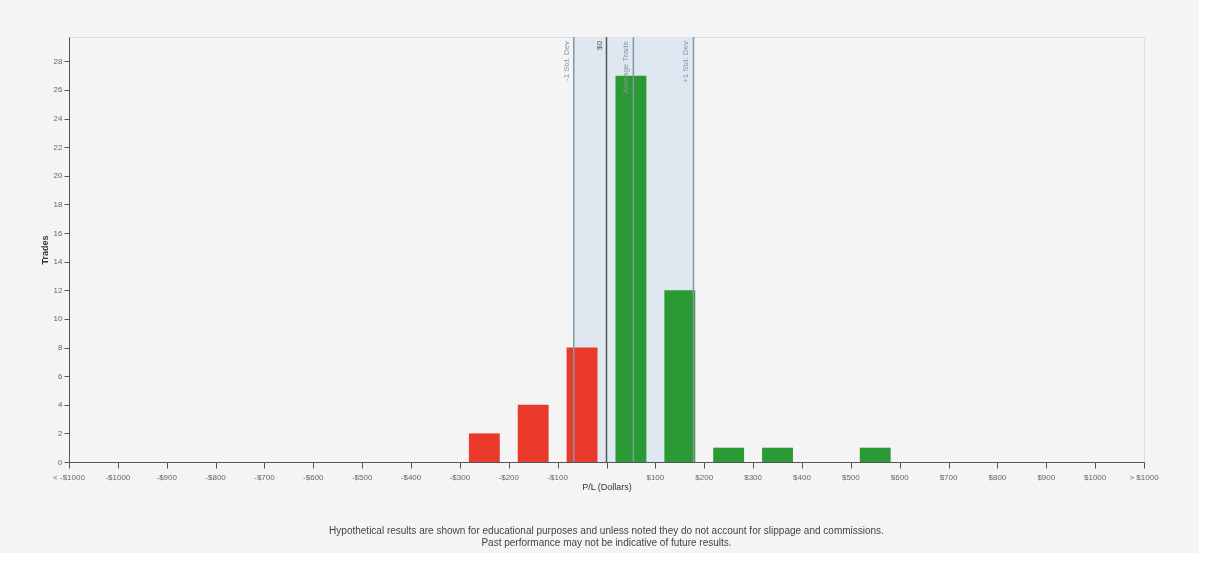  I want to click on x-tick-label: -$500, so click(362, 477).